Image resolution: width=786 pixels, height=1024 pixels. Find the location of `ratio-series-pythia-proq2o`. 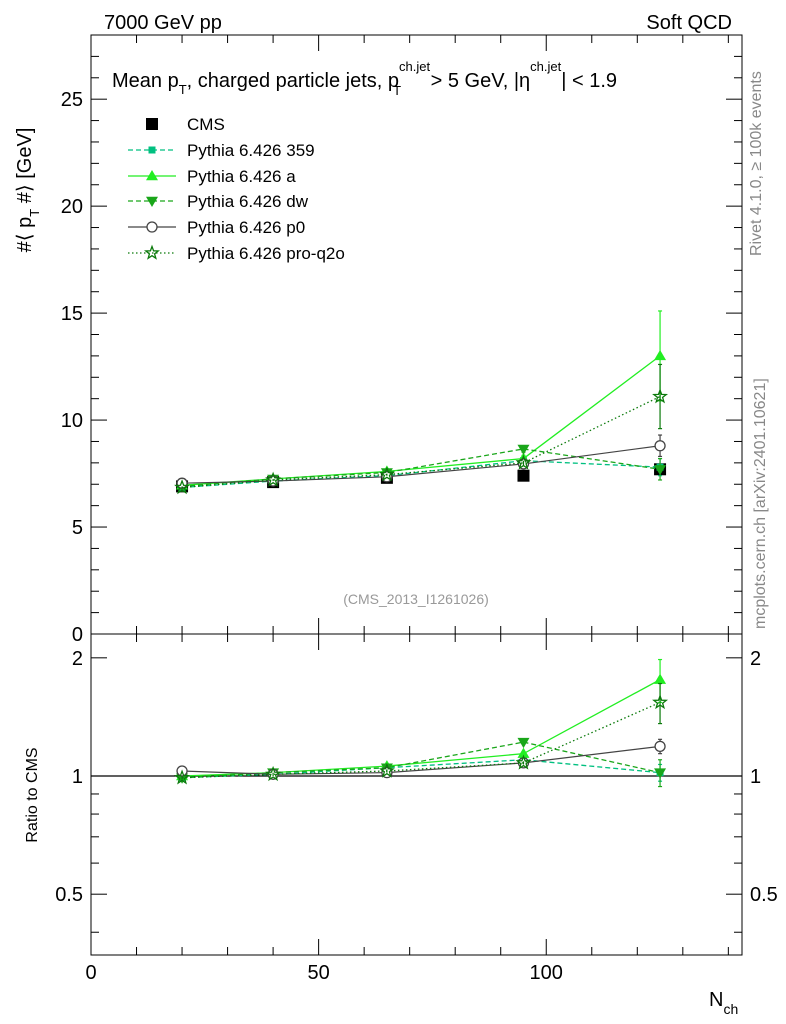

ratio-series-pythia-proq2o is located at coordinates (421, 733).